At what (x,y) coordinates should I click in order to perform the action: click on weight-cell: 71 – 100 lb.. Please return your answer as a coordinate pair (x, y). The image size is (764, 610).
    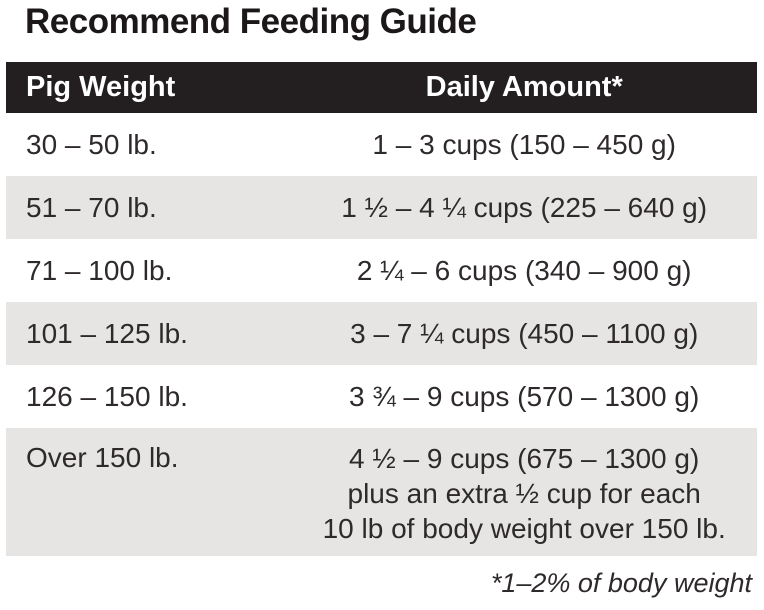
    Looking at the image, I should click on (99, 270).